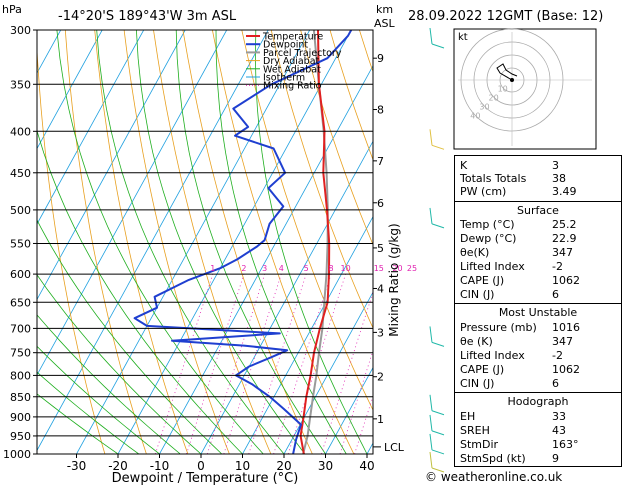 The width and height of the screenshot is (629, 486). Describe the element at coordinates (20, 131) in the screenshot. I see `pressure-tick-label: 400` at that location.